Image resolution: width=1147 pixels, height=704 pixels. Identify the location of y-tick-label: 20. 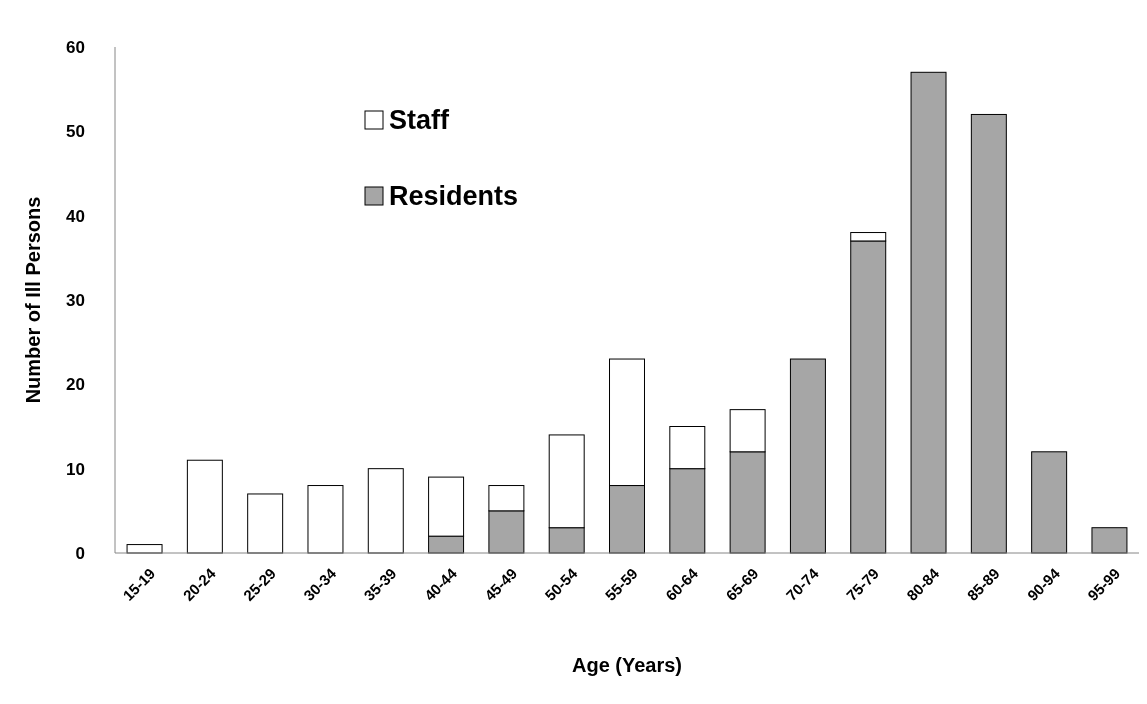
(75, 385).